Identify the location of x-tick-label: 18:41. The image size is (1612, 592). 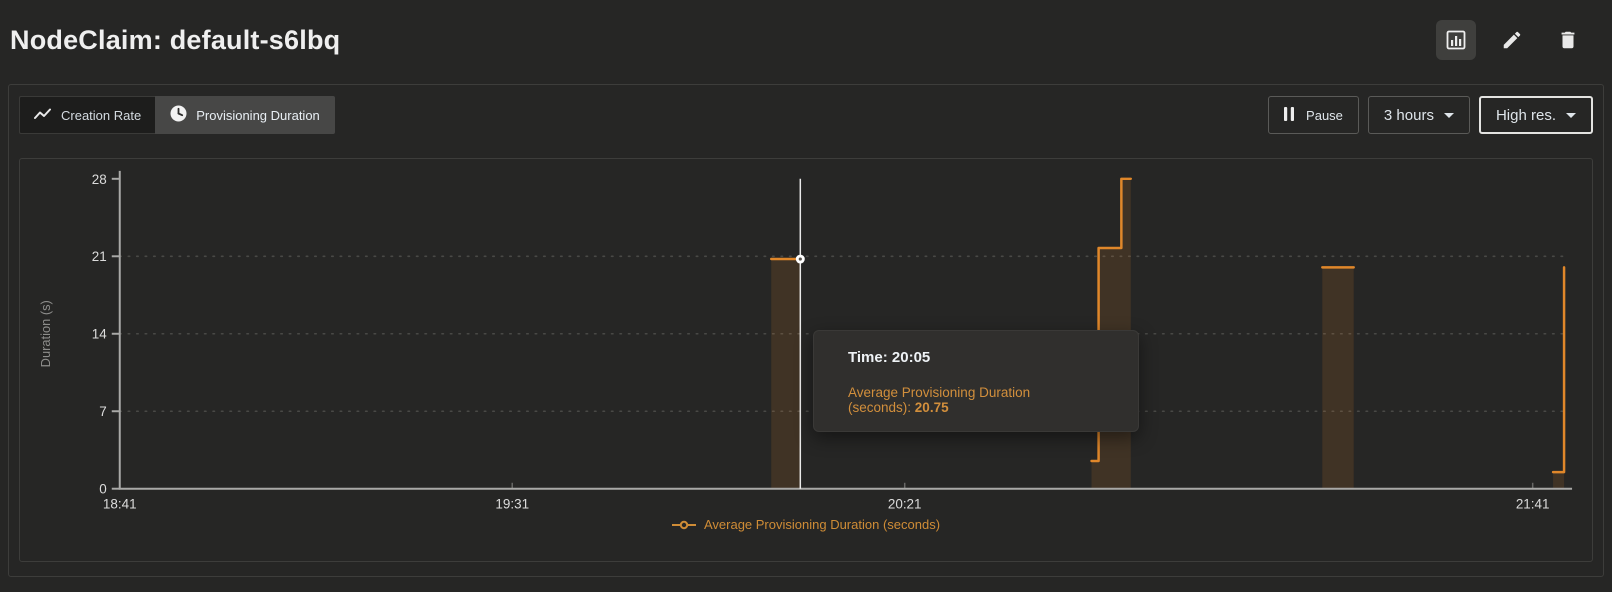
(120, 504).